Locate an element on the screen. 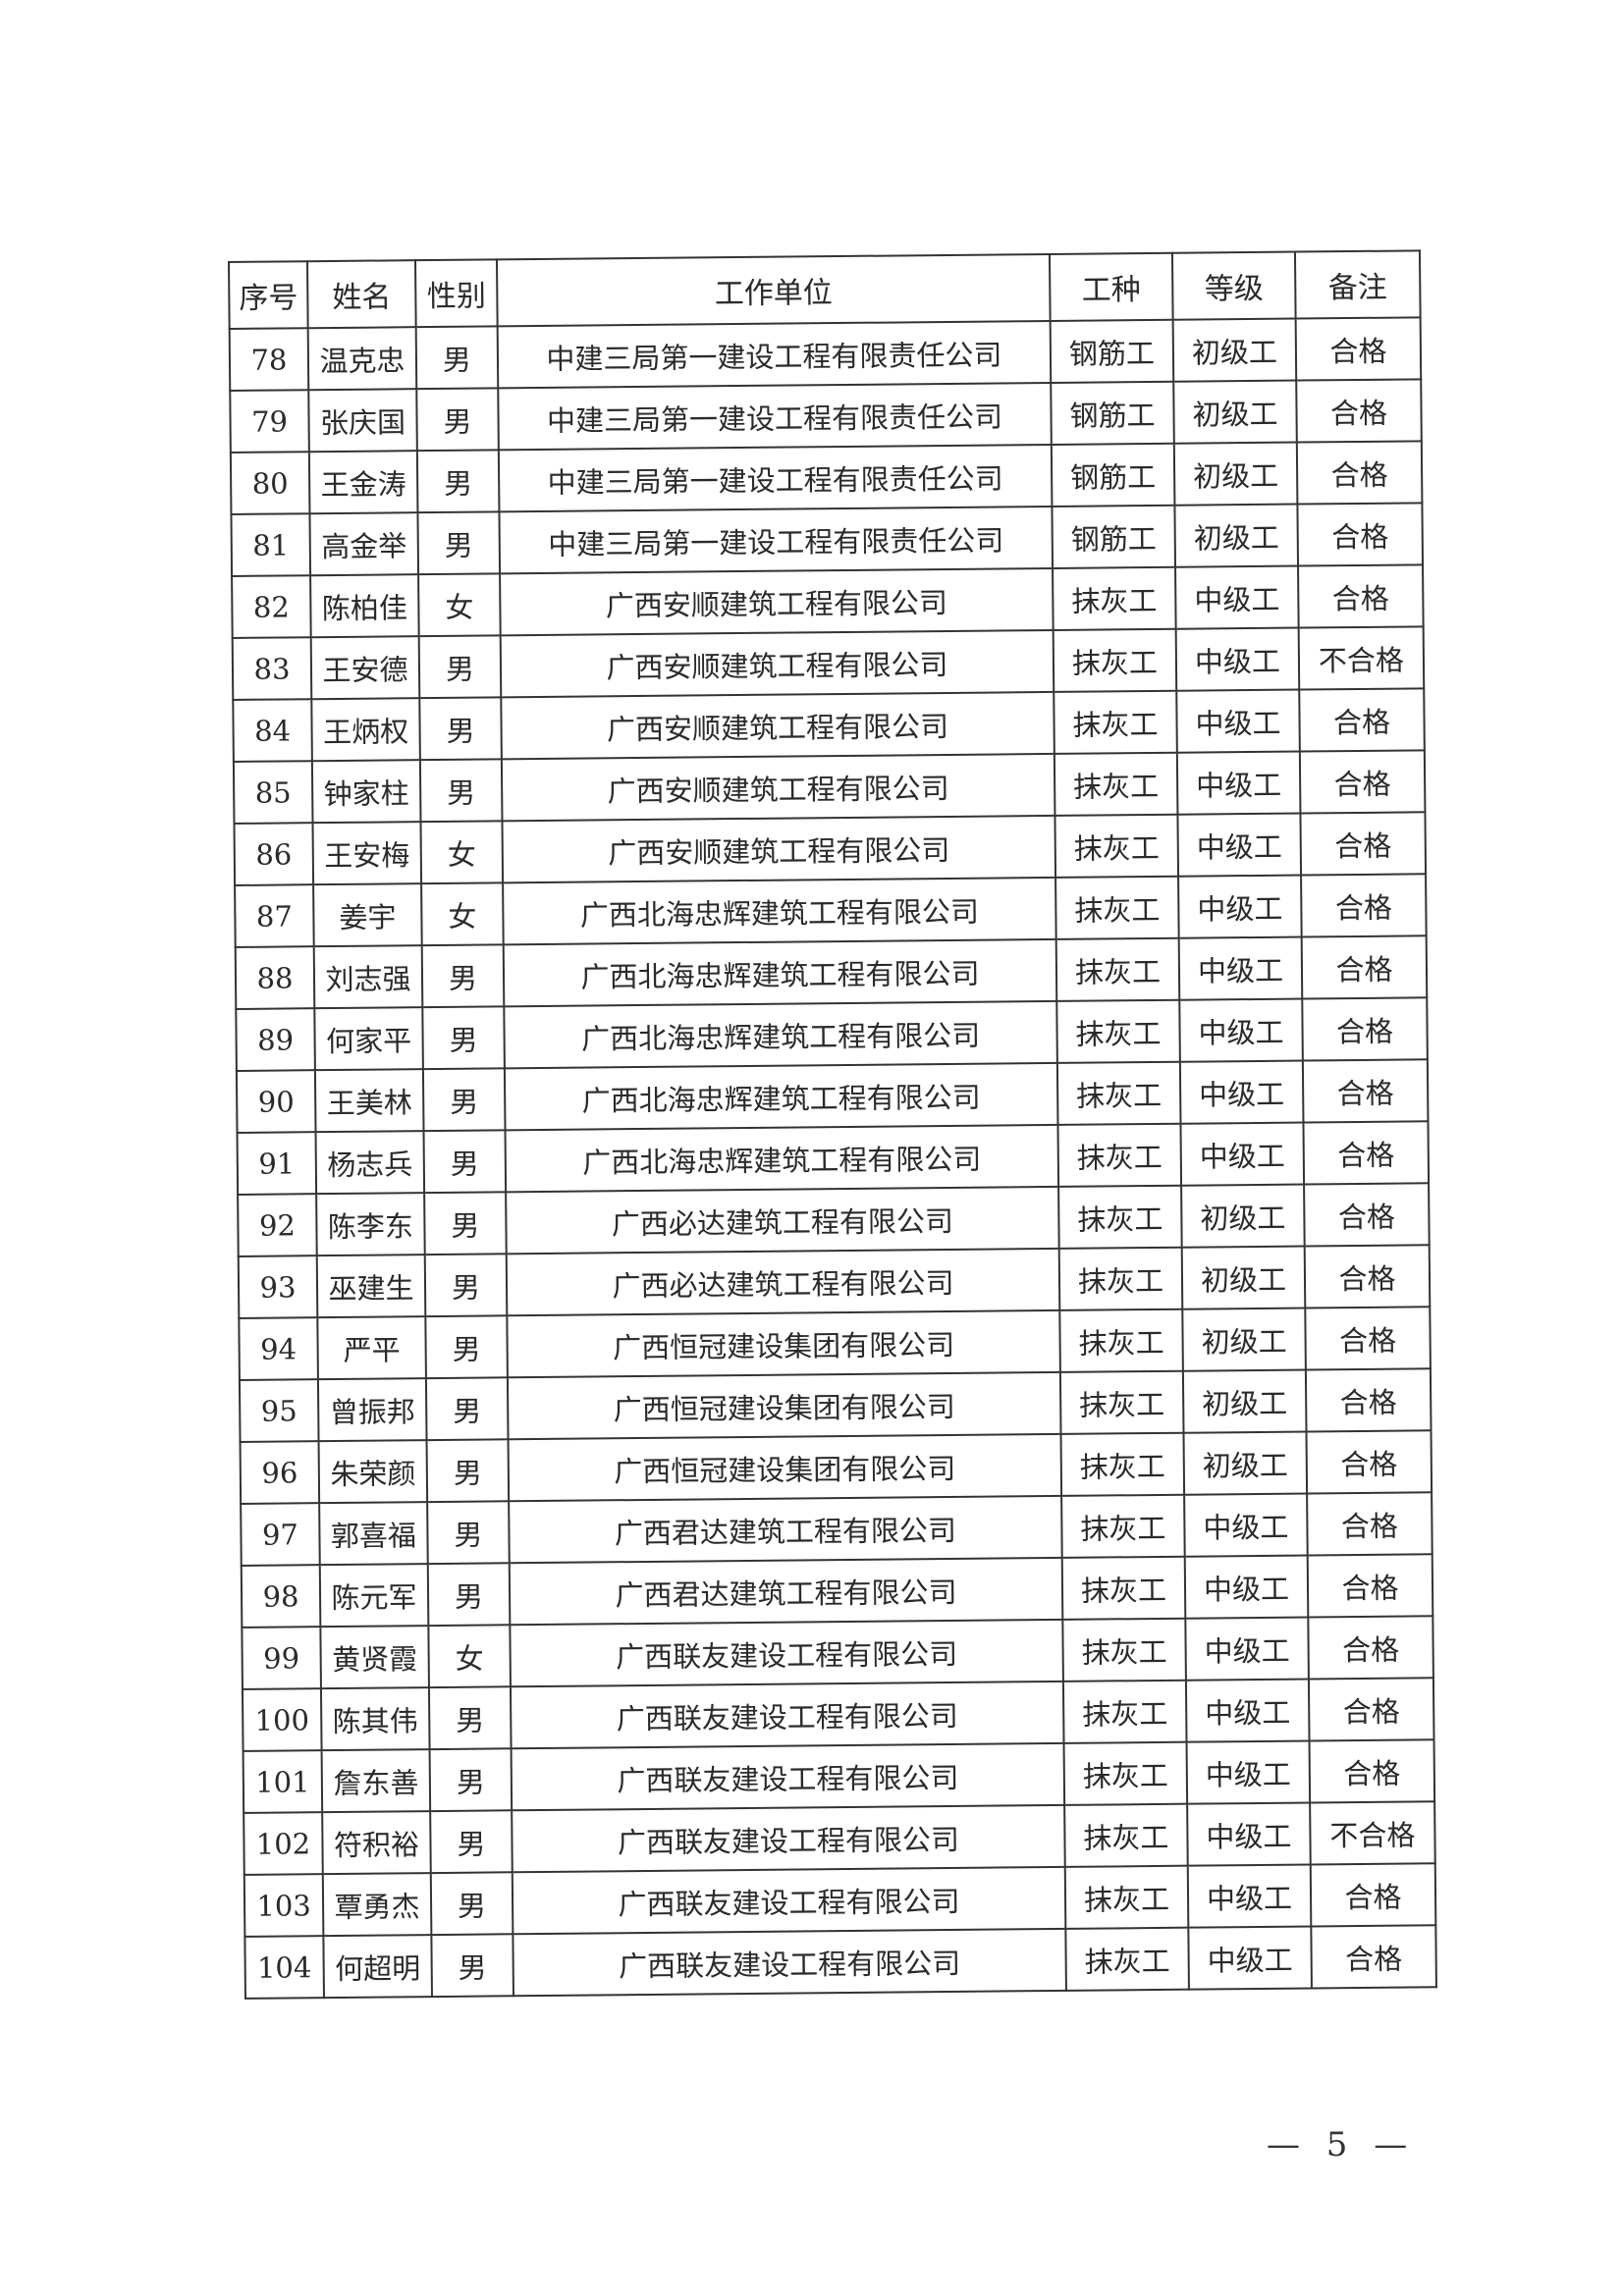 This screenshot has width=1622, height=2296. table-row: 96 朱荣颜男广西恒冠建设集团有限公司 抹灰工 初级工 合格 is located at coordinates (836, 1467).